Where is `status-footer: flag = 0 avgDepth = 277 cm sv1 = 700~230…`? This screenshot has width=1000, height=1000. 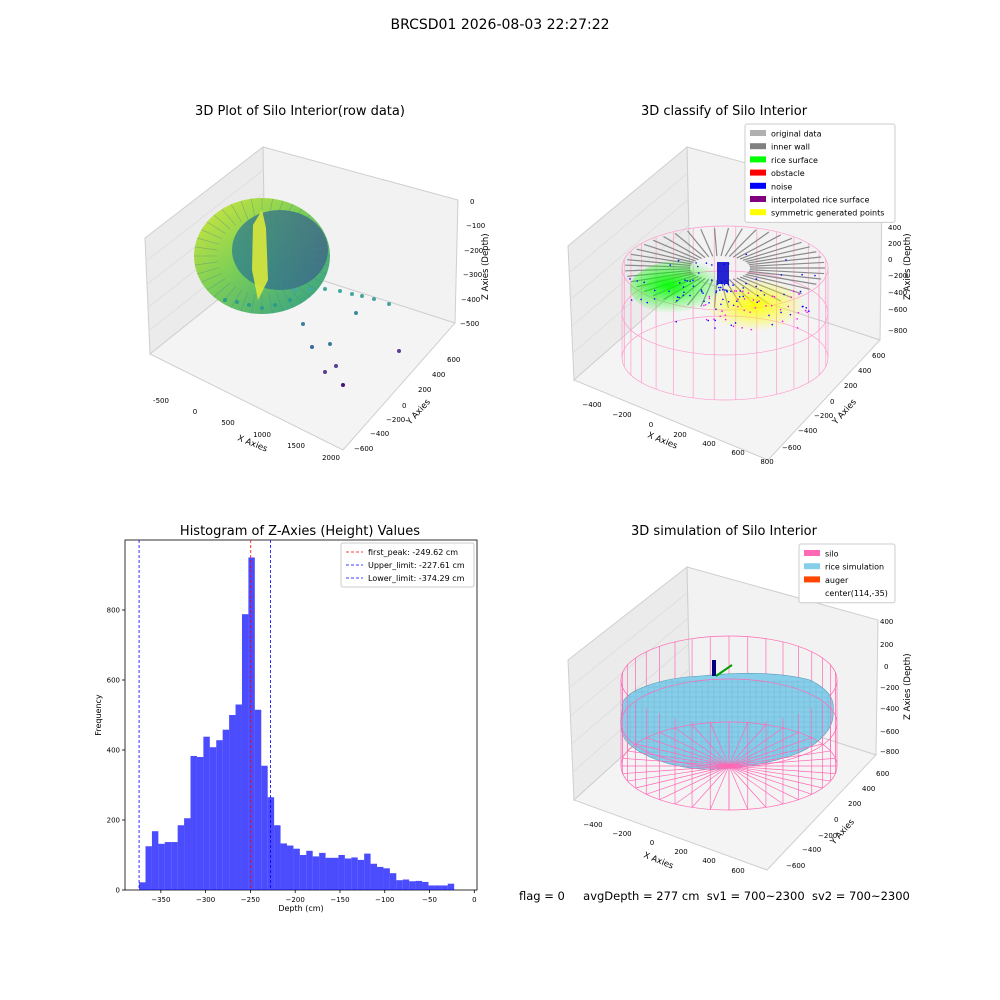 status-footer: flag = 0 avgDepth = 277 cm sv1 = 700~230… is located at coordinates (714, 896).